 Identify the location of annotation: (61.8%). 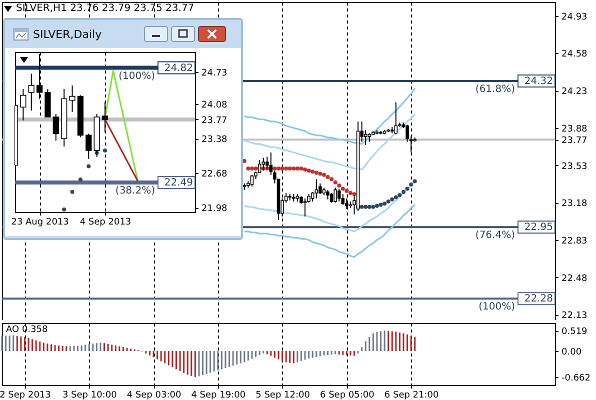
(495, 89).